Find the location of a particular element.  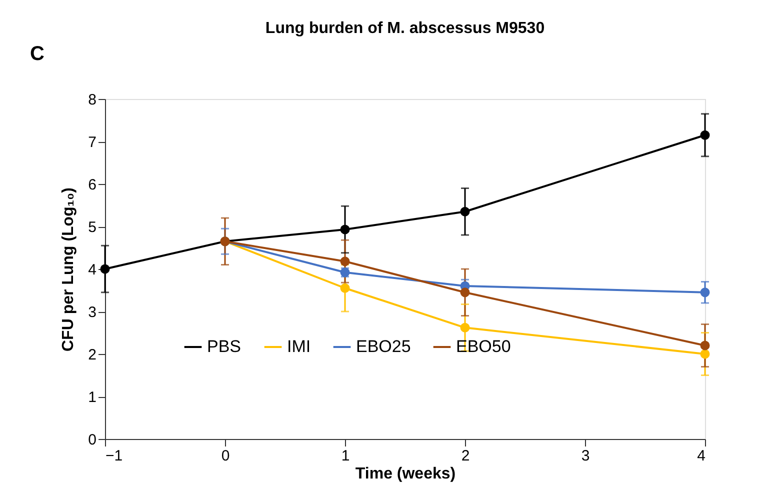

chart-title: Lung burden of M. abscessus M9530 is located at coordinates (405, 28).